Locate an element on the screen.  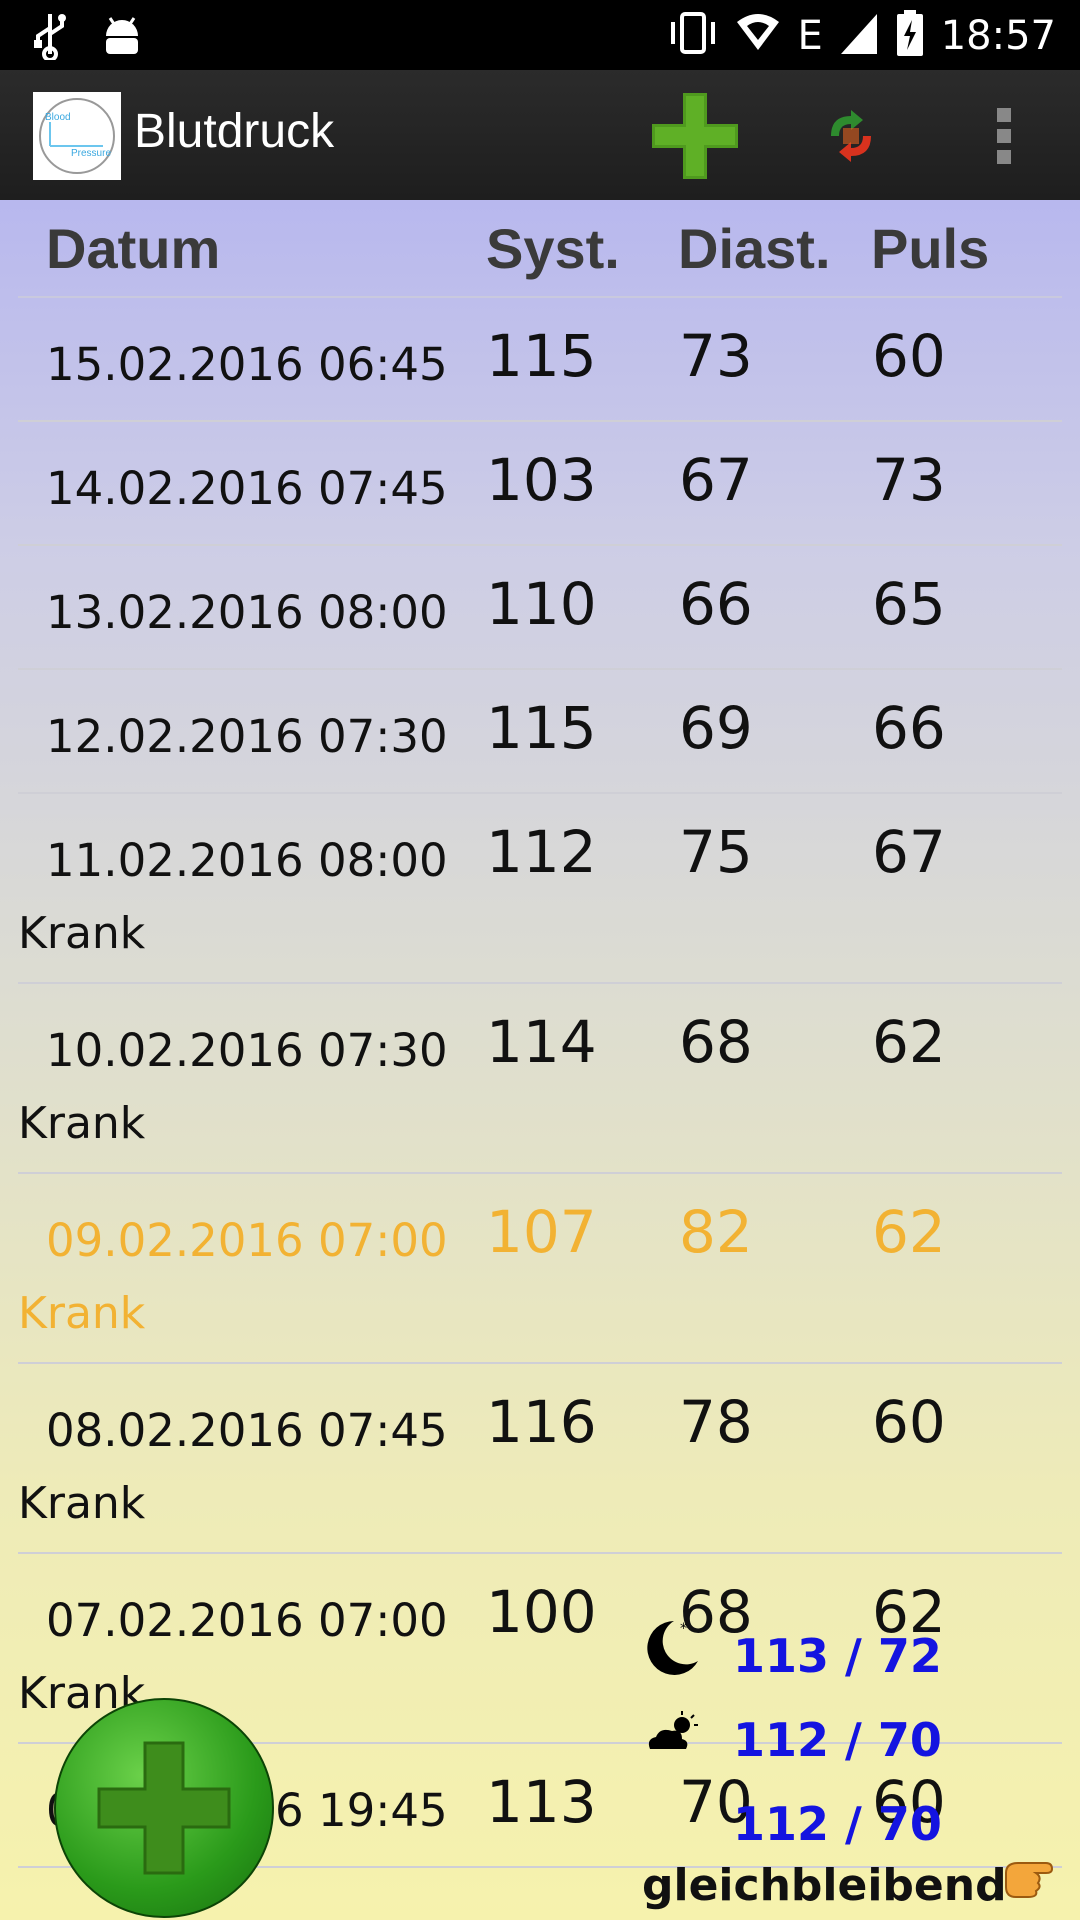
row-diastolic: 82 is located at coordinates (716, 1232).